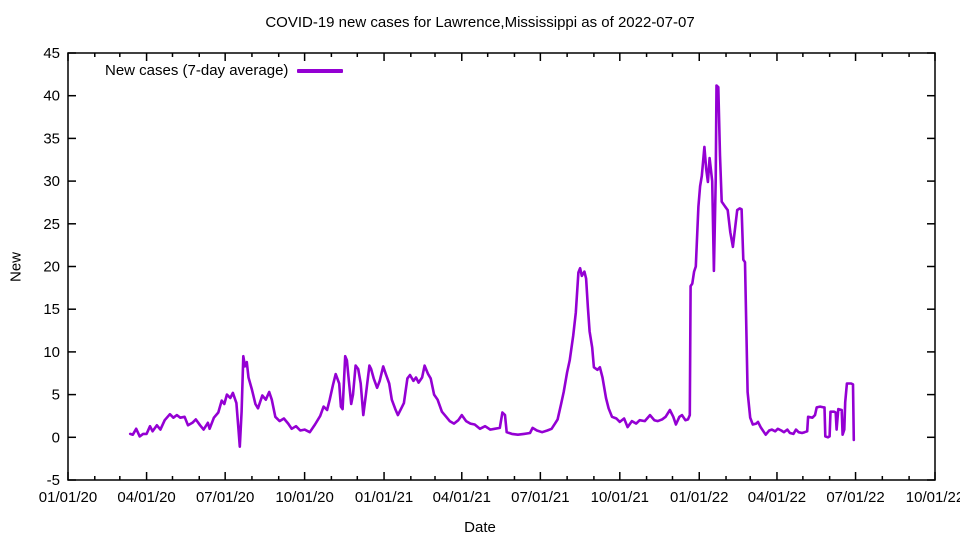  Describe the element at coordinates (699, 497) in the screenshot. I see `x-tick-label: 01/01/22` at that location.